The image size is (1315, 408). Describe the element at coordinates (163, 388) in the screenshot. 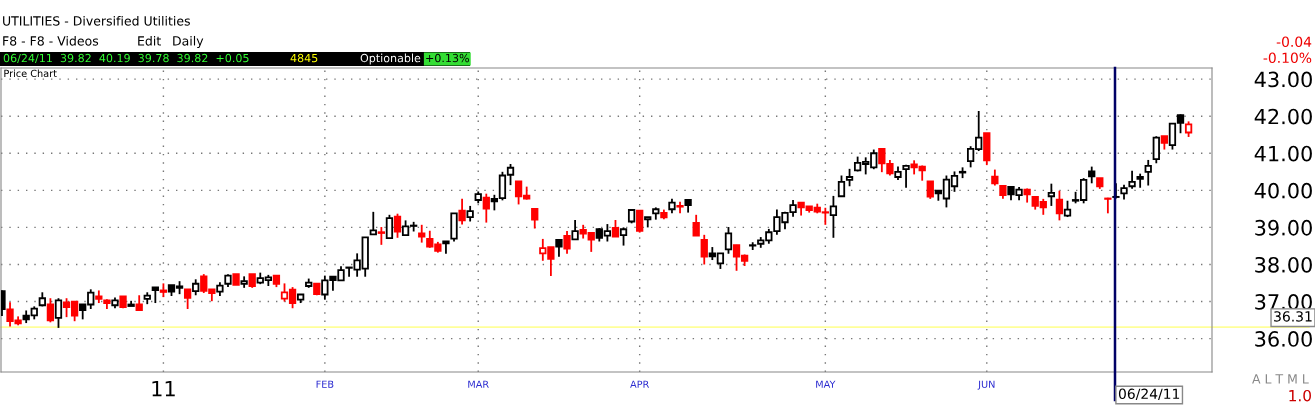

I see `x-tick-label: 11` at that location.